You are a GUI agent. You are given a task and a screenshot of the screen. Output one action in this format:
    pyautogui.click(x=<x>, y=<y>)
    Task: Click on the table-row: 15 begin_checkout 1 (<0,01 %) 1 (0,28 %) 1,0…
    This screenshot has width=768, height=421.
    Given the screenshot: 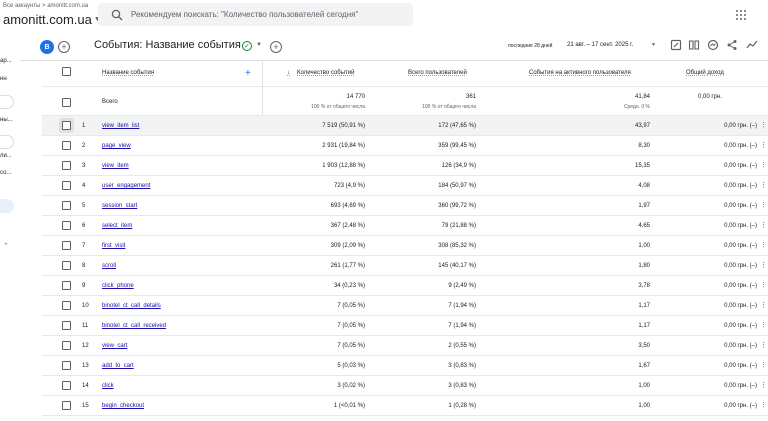 What is the action you would take?
    pyautogui.click(x=405, y=406)
    